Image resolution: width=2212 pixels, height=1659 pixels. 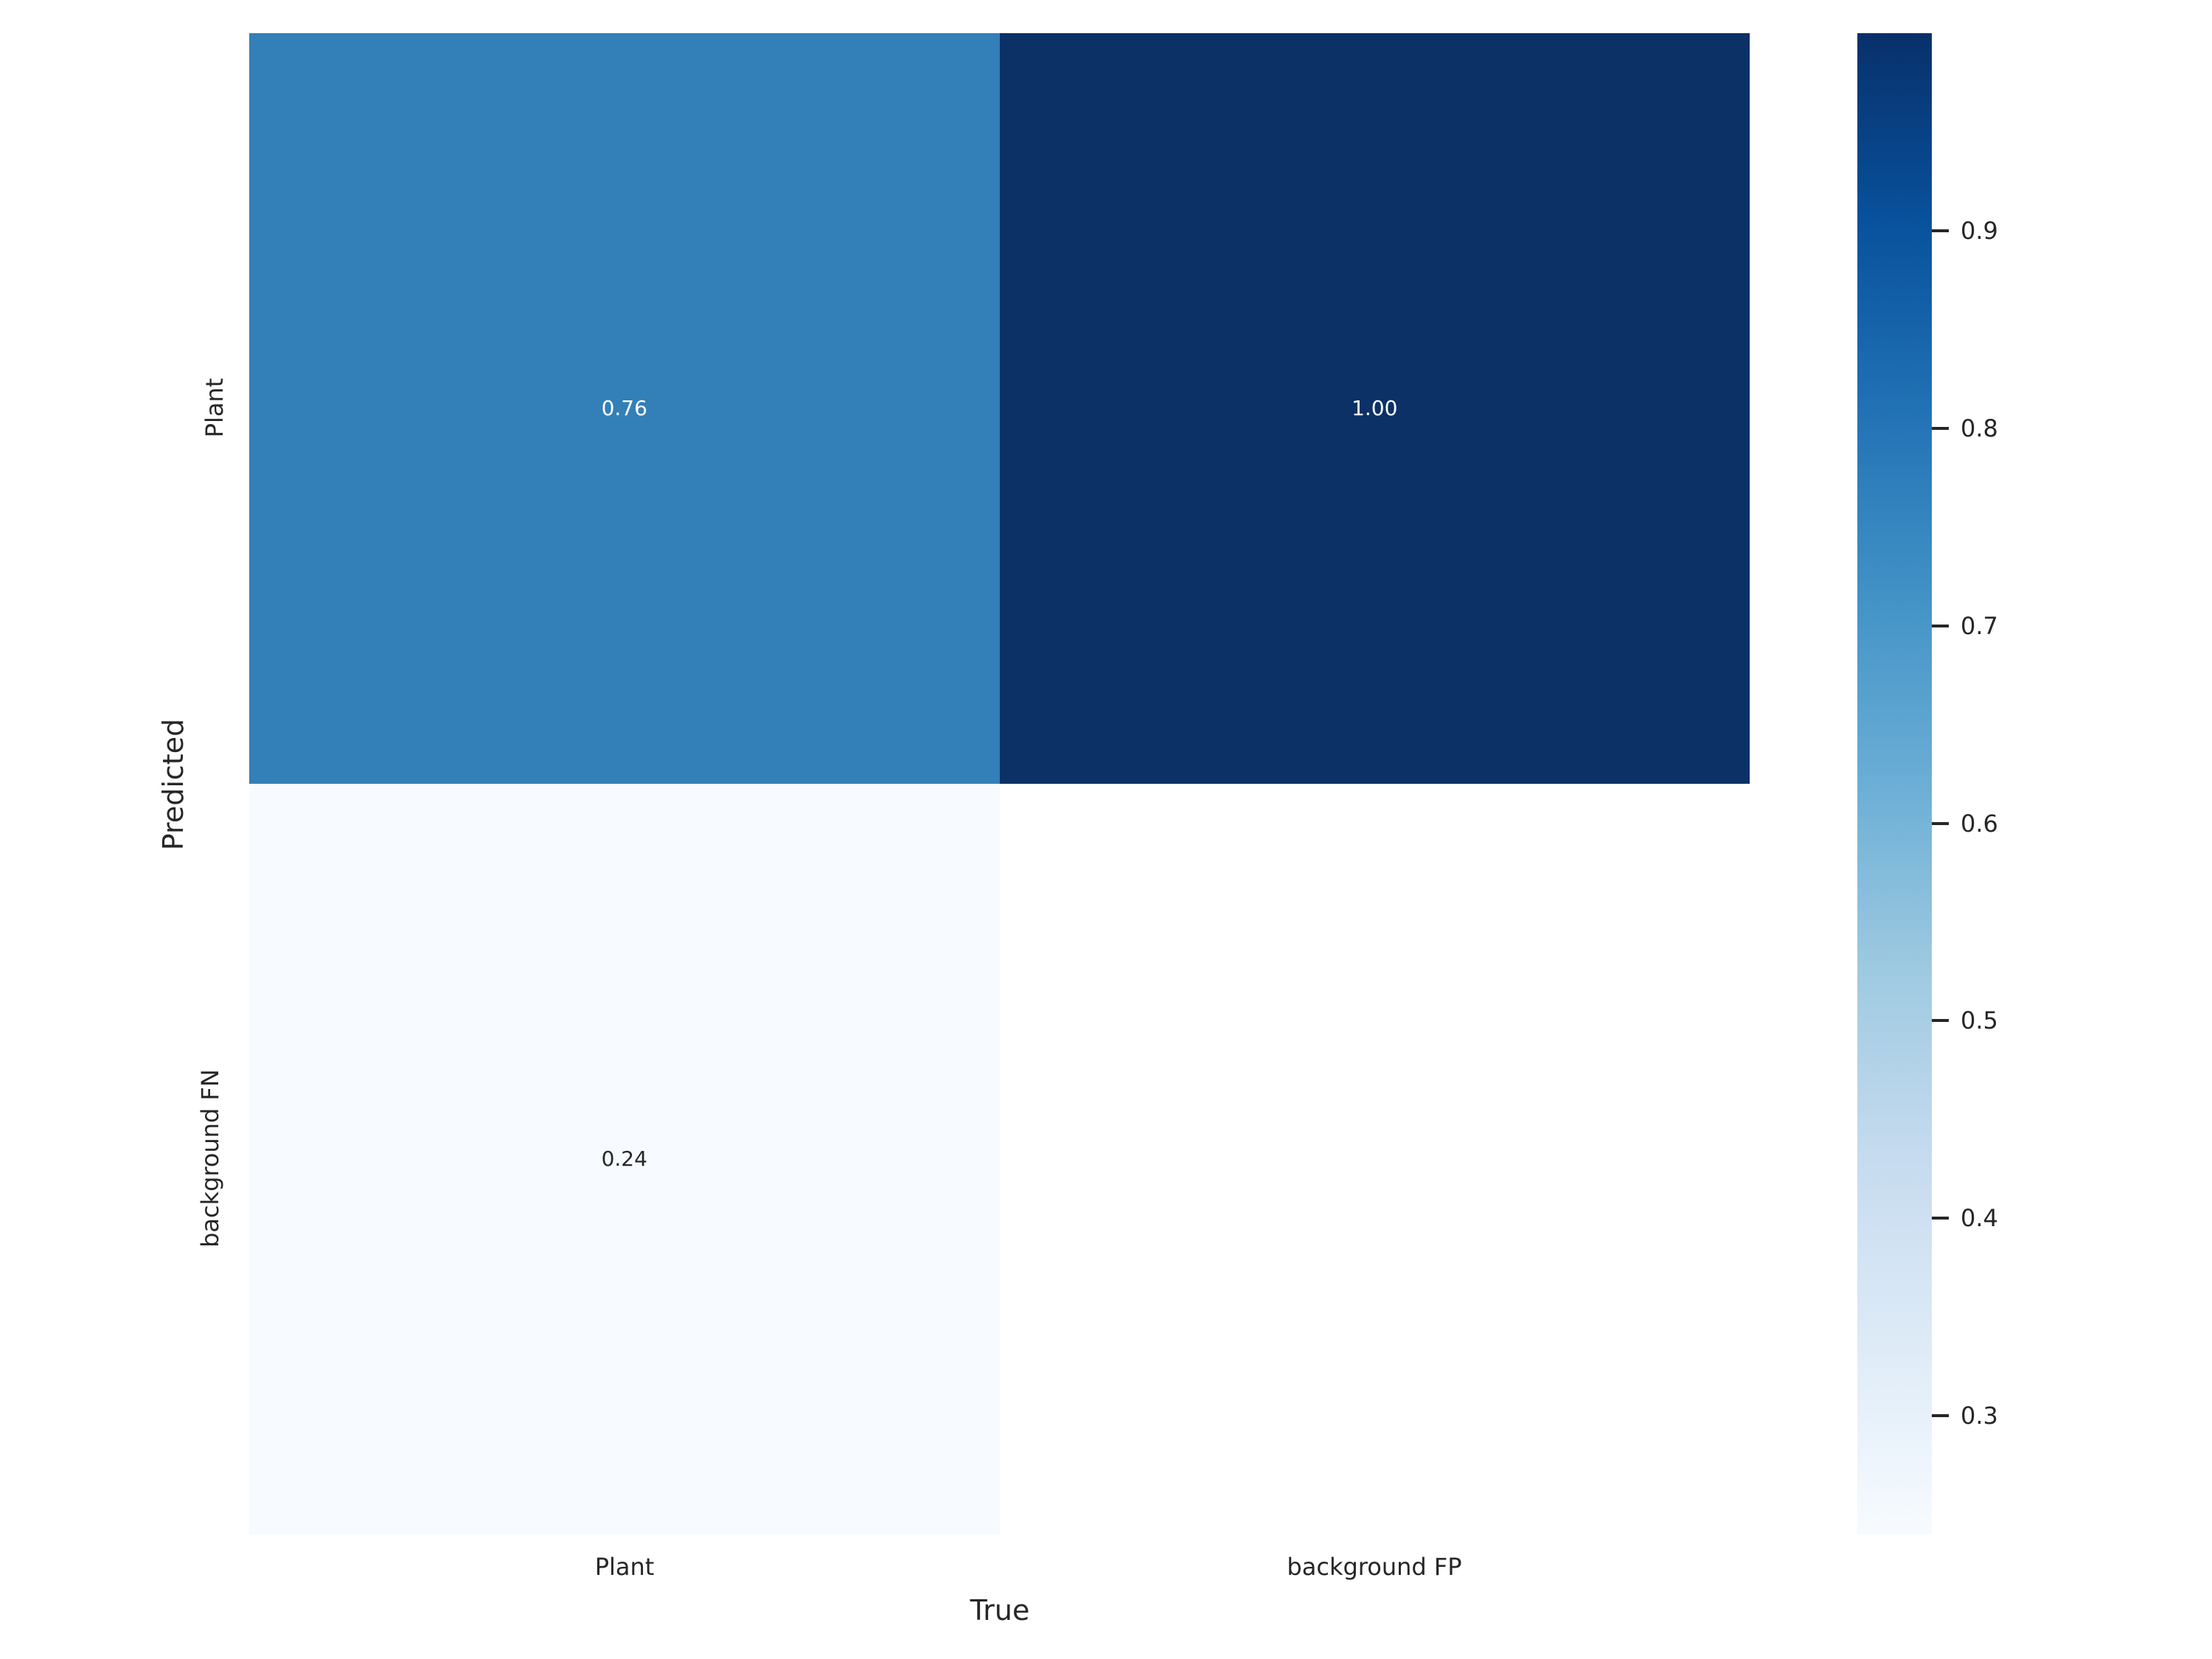 I want to click on colorbar-tick-label: 0.9, so click(x=1979, y=230).